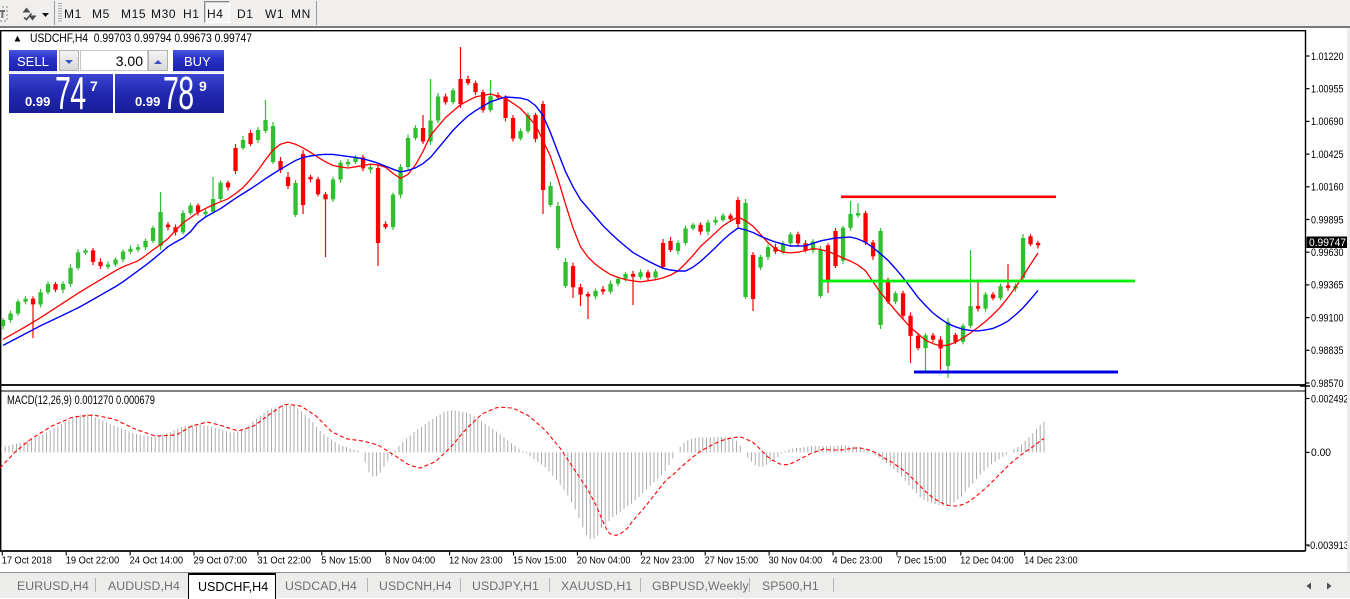 Image resolution: width=1350 pixels, height=599 pixels. Describe the element at coordinates (1327, 318) in the screenshot. I see `svg-text: 0.99100` at that location.